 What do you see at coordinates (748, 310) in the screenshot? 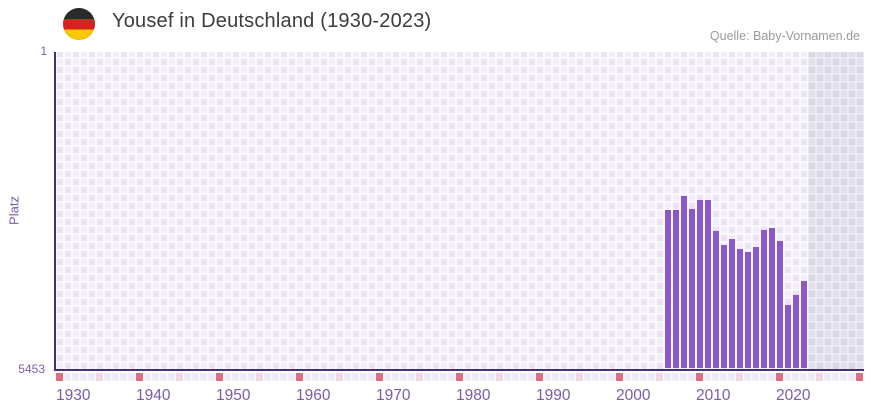
I see `bar-2016` at bounding box center [748, 310].